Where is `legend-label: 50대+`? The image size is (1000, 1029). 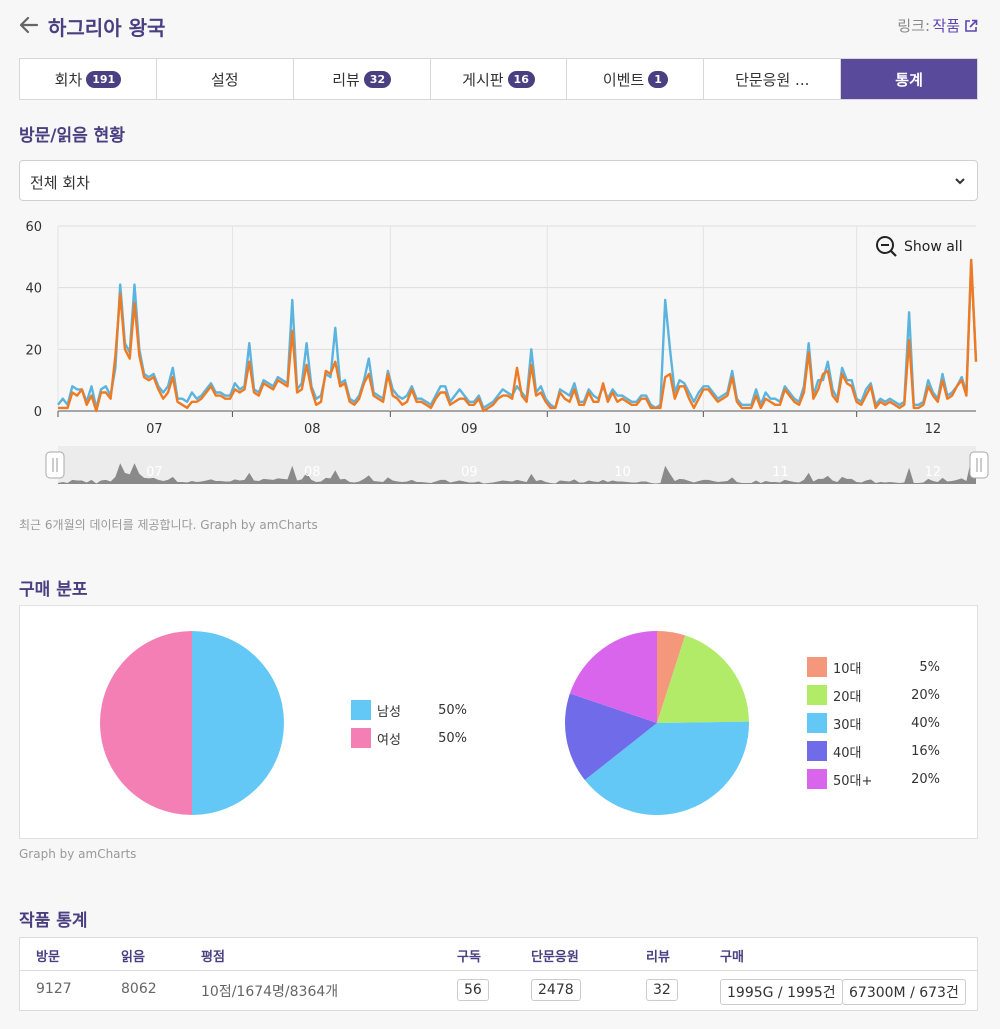
legend-label: 50대+ is located at coordinates (853, 781).